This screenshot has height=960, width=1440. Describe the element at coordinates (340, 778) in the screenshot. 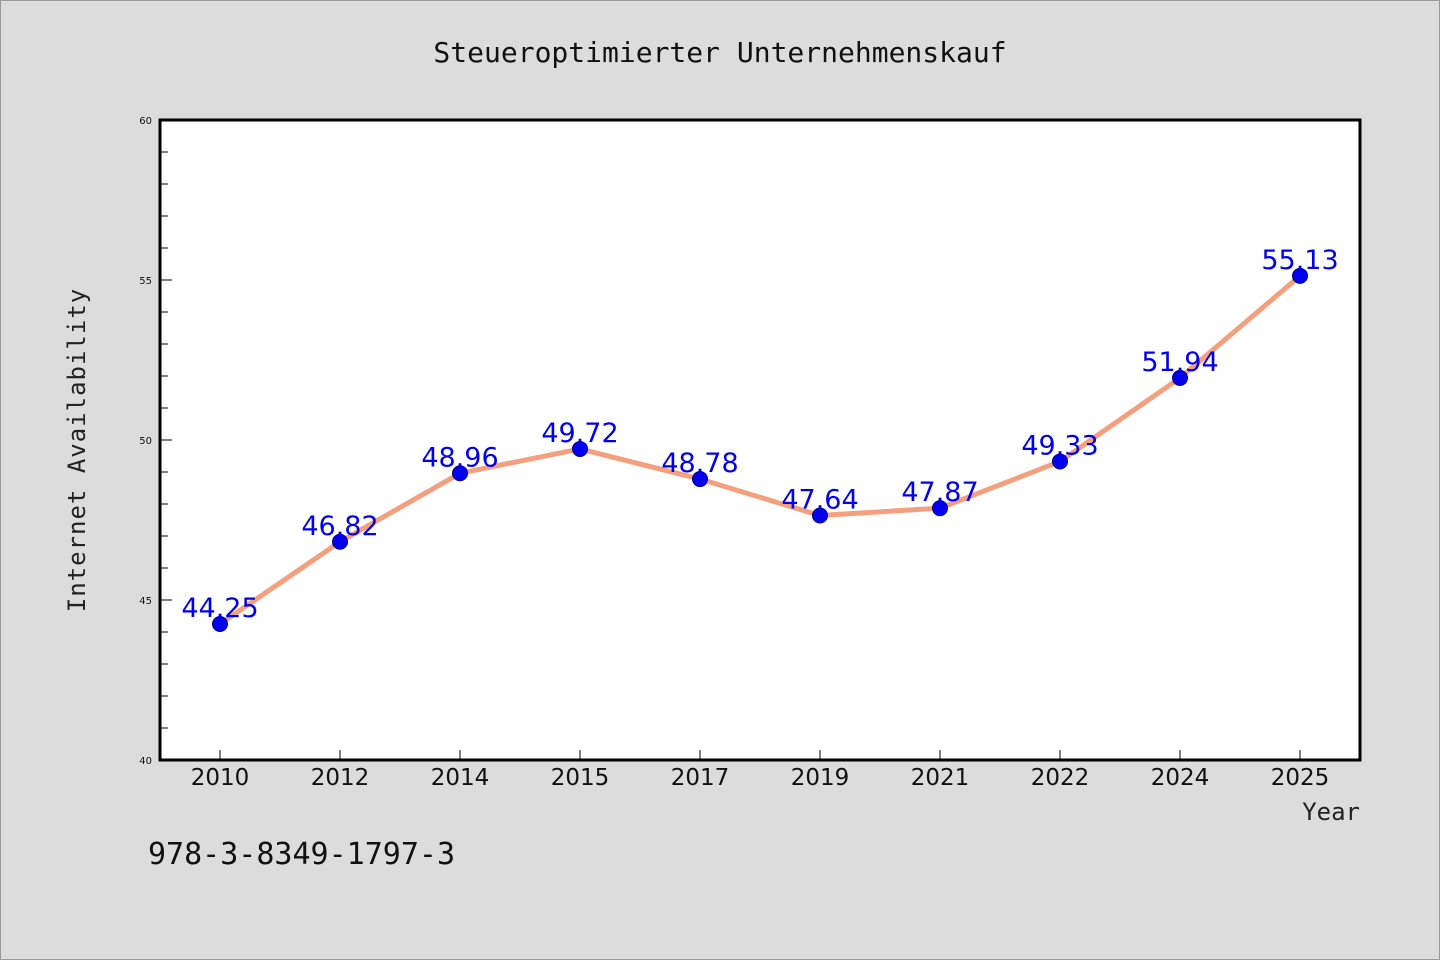

I see `x-tick-label: 2012` at that location.